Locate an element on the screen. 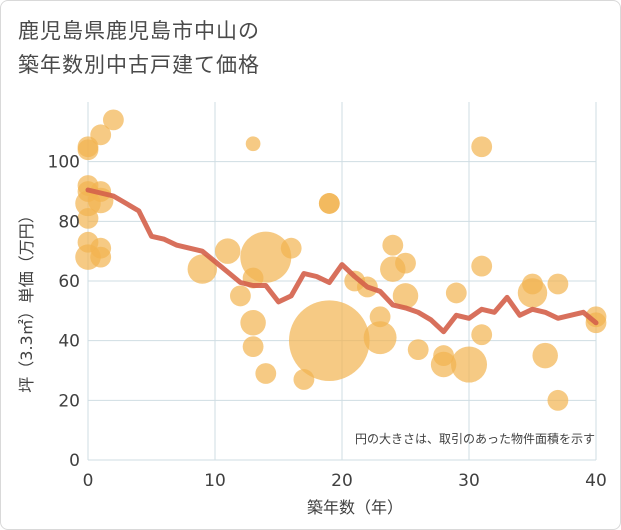 This screenshot has height=530, width=621. y-axis-title: 坪（3.3㎡）単価（万円） is located at coordinates (26, 299).